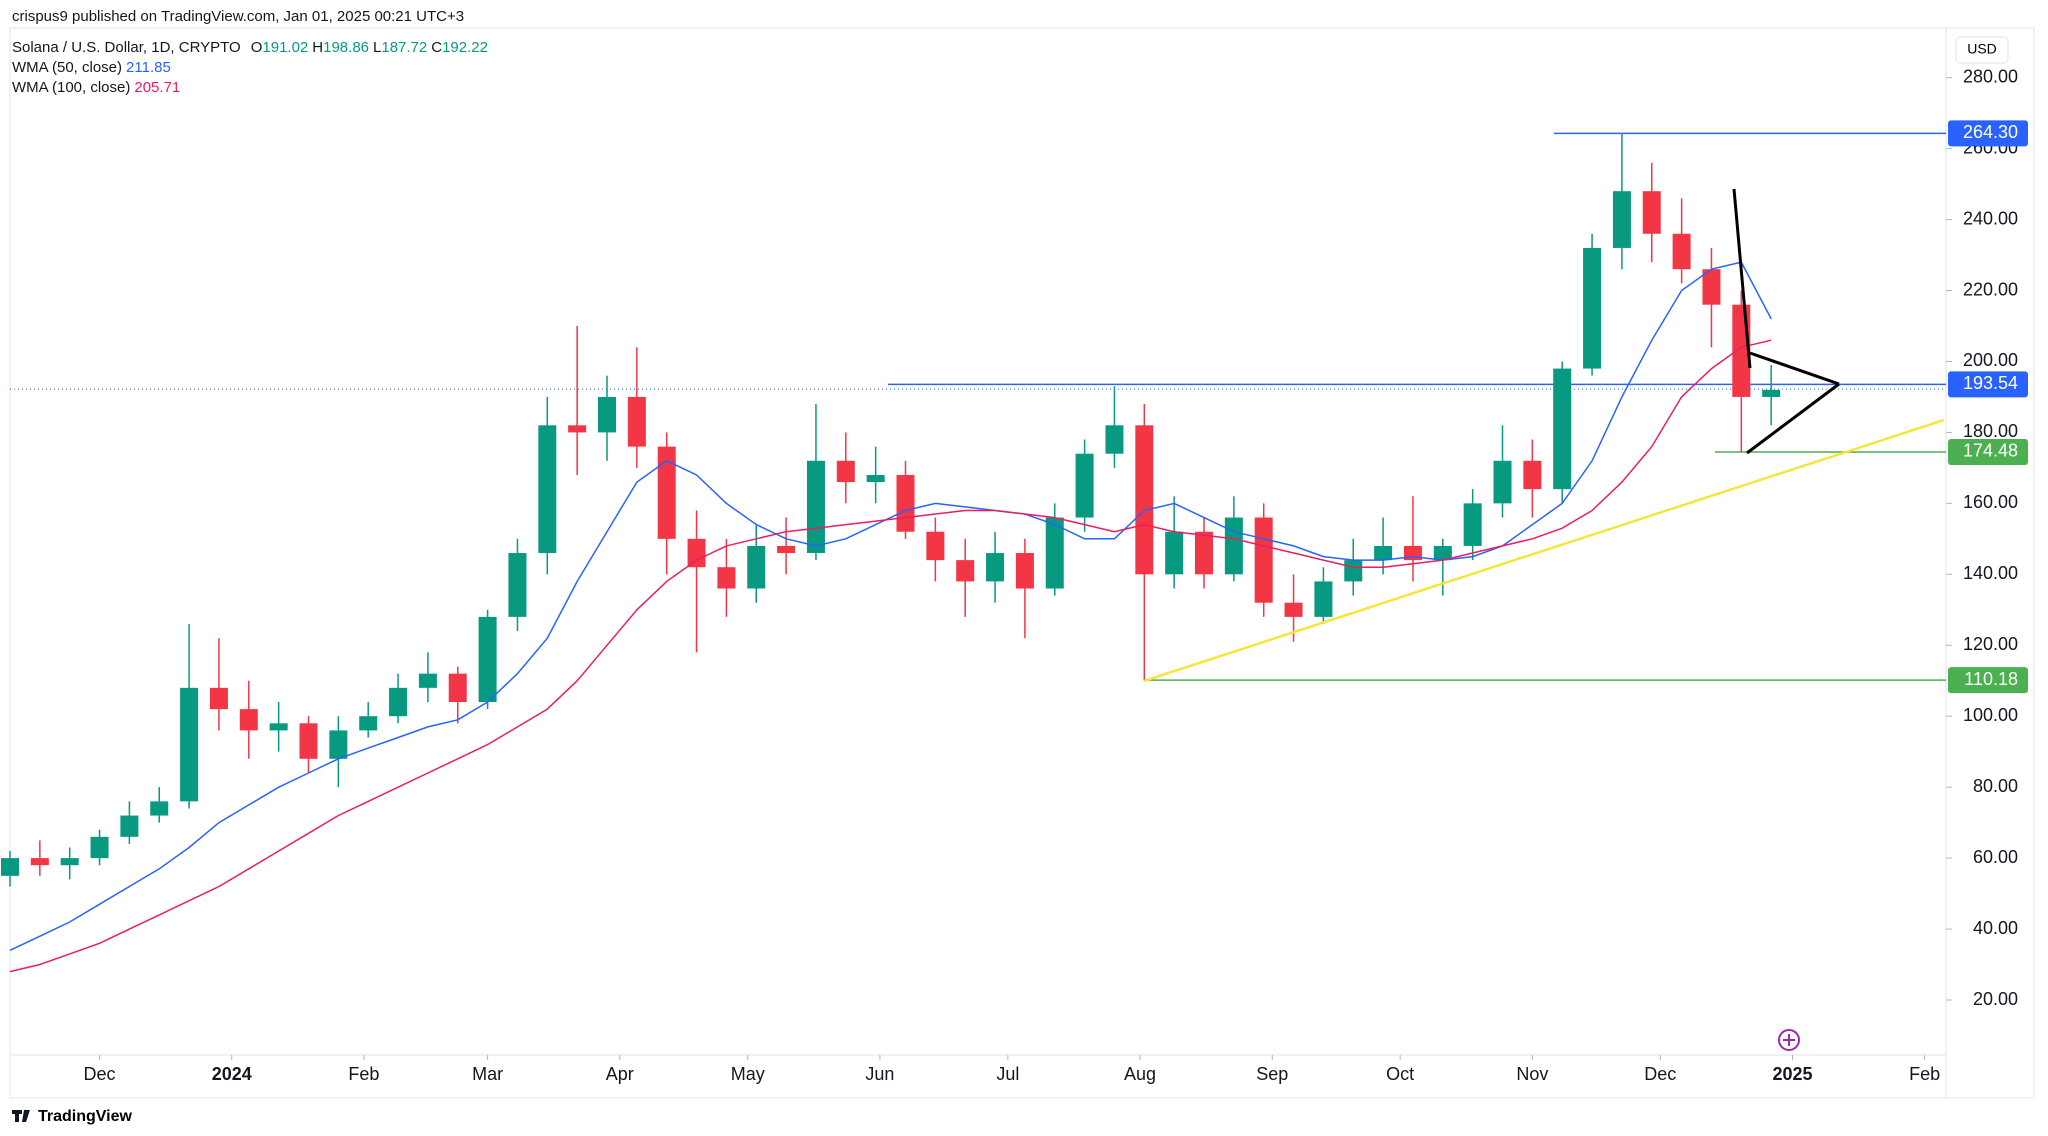  What do you see at coordinates (1007, 1074) in the screenshot?
I see `x-tick-label: Jul` at bounding box center [1007, 1074].